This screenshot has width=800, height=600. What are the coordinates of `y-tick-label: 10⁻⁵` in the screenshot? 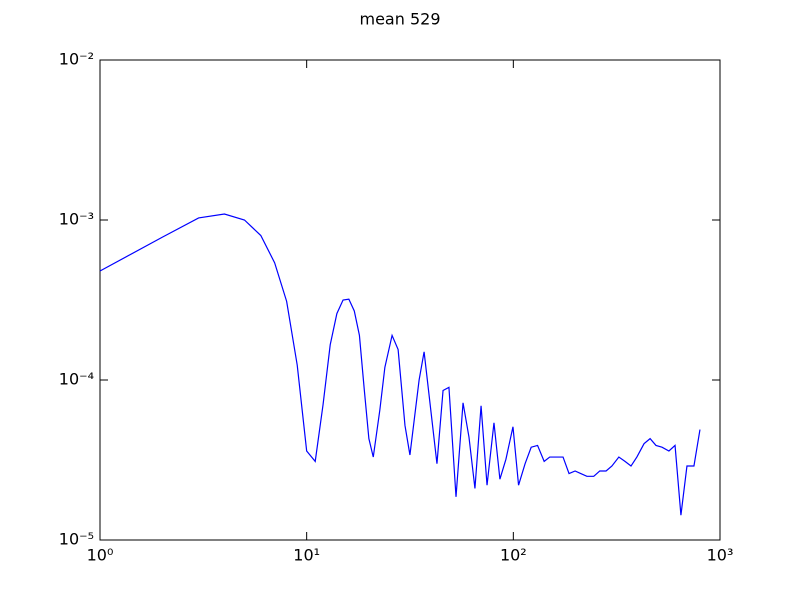 It's located at (76, 539).